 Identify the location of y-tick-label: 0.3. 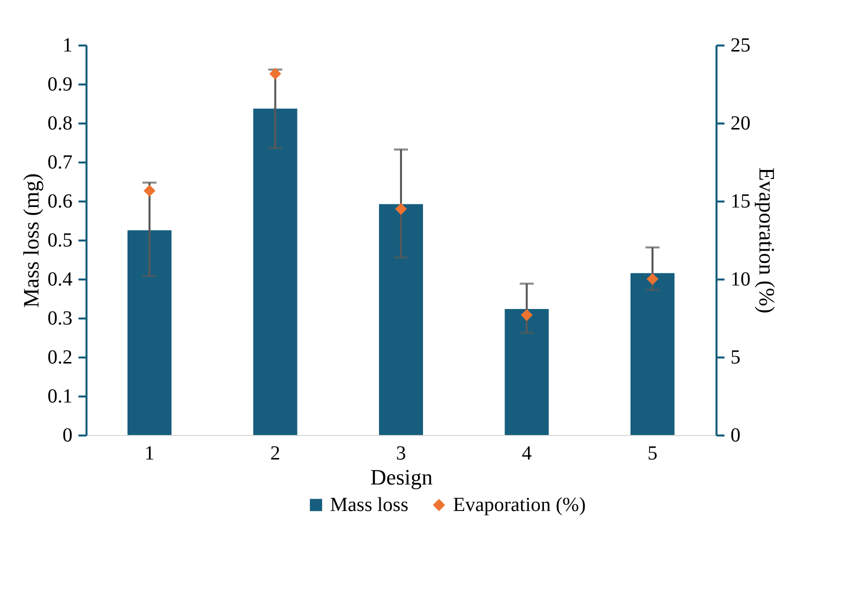
(60, 319).